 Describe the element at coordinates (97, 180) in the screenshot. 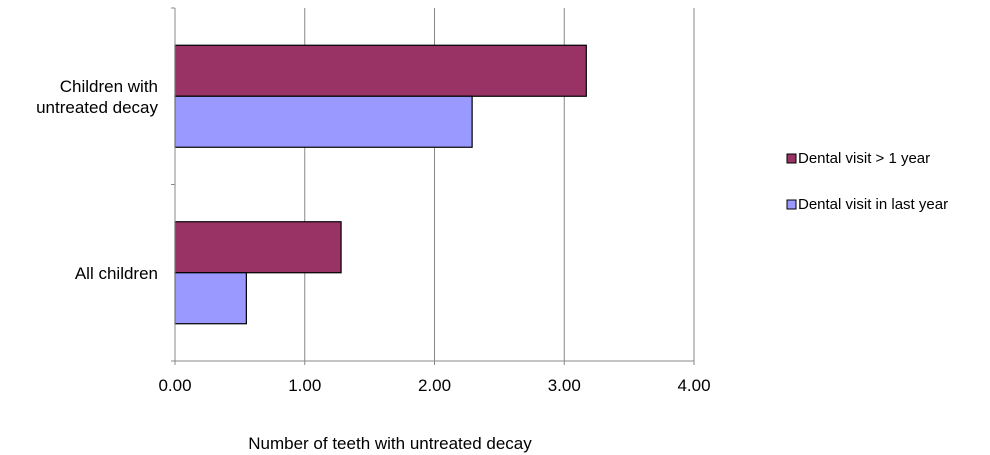

I see `category-labels: Children with untreated decay All children` at that location.